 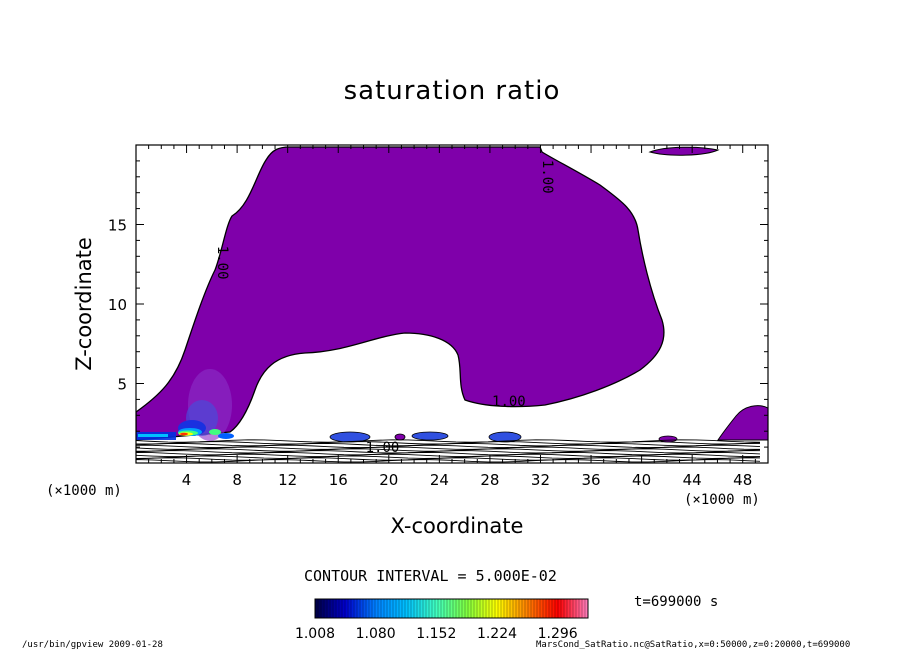 What do you see at coordinates (676, 602) in the screenshot?
I see `time-label: t=699000 s` at bounding box center [676, 602].